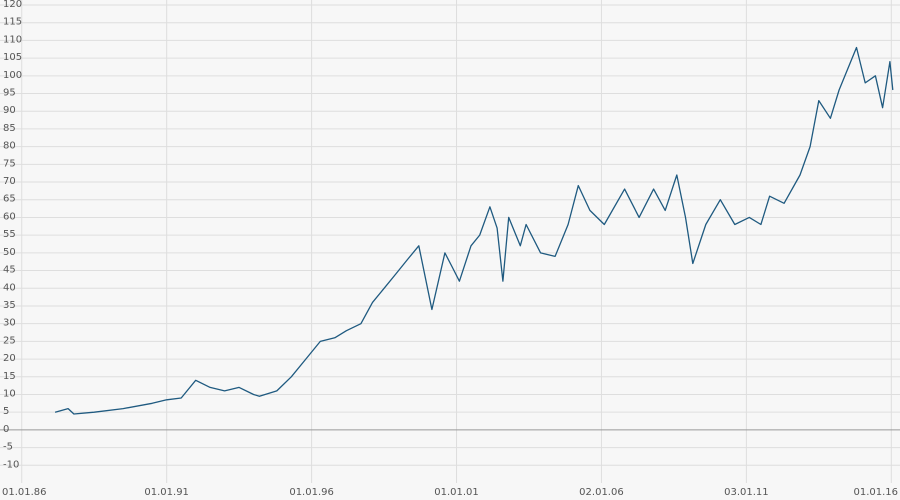  What do you see at coordinates (9, 376) in the screenshot?
I see `y-tick-label: 15` at bounding box center [9, 376].